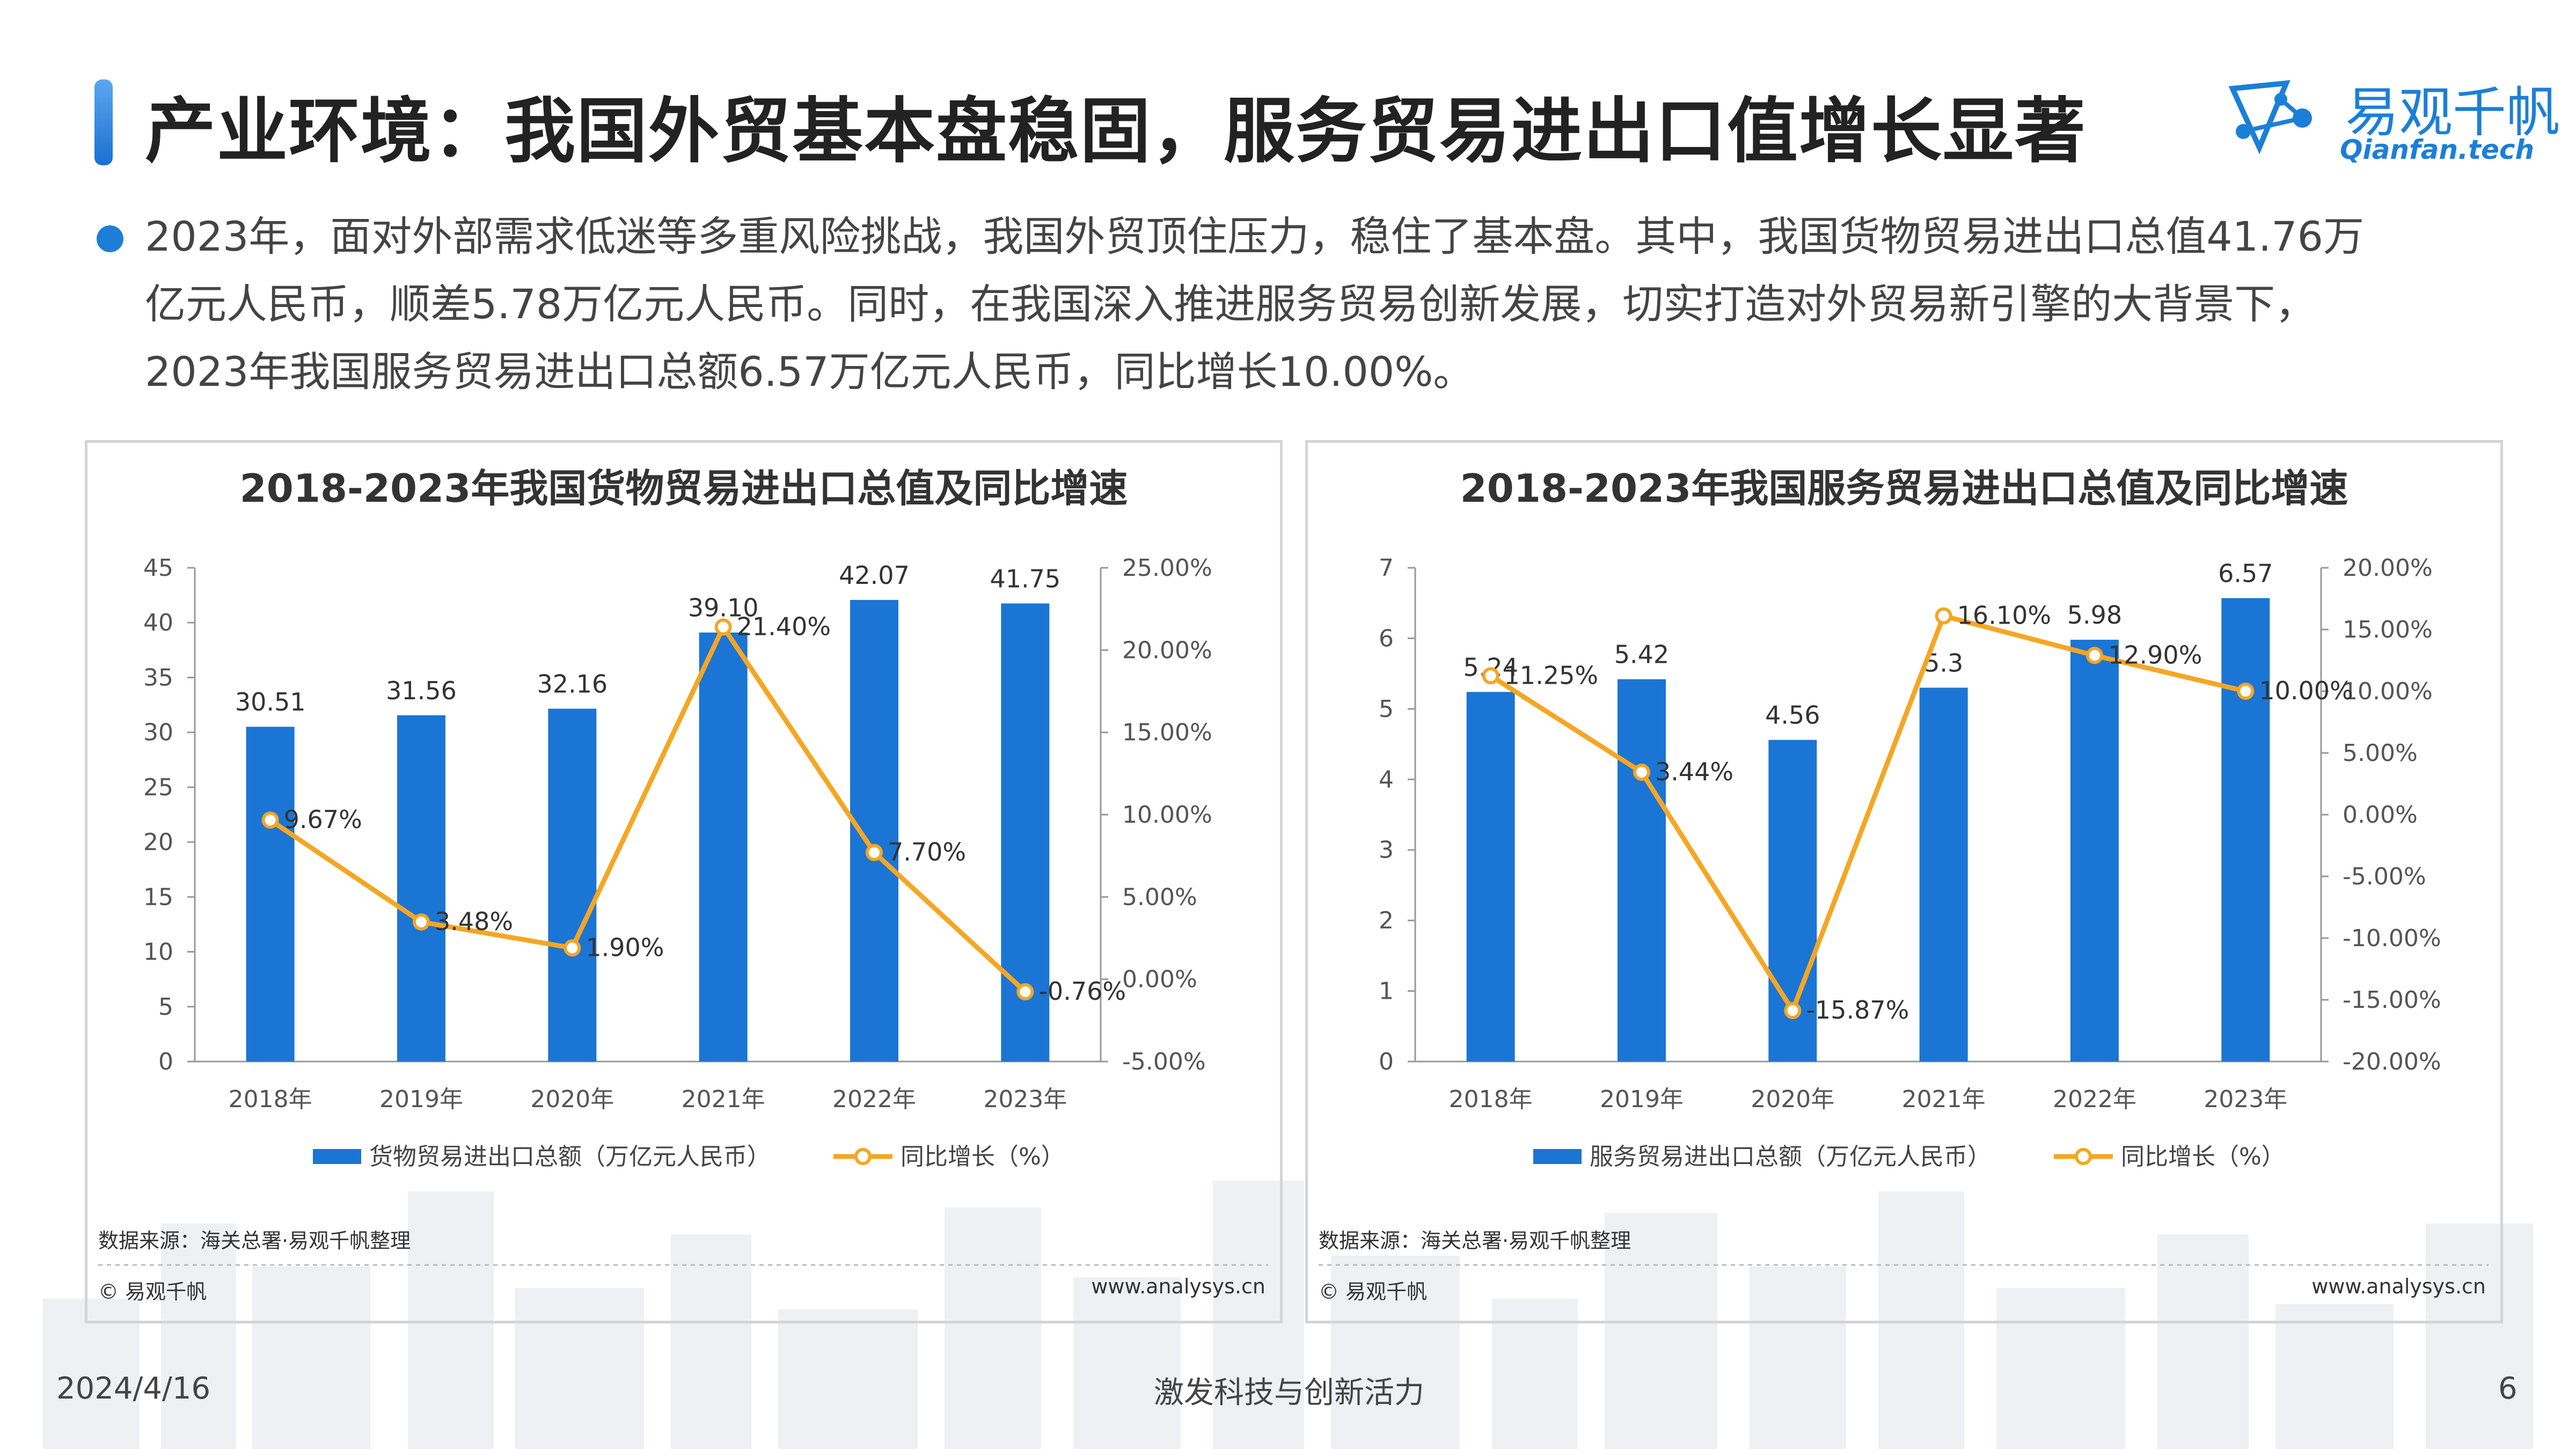 This screenshot has height=1449, width=2576. Describe the element at coordinates (158, 622) in the screenshot. I see `left-tick-label: 40` at that location.